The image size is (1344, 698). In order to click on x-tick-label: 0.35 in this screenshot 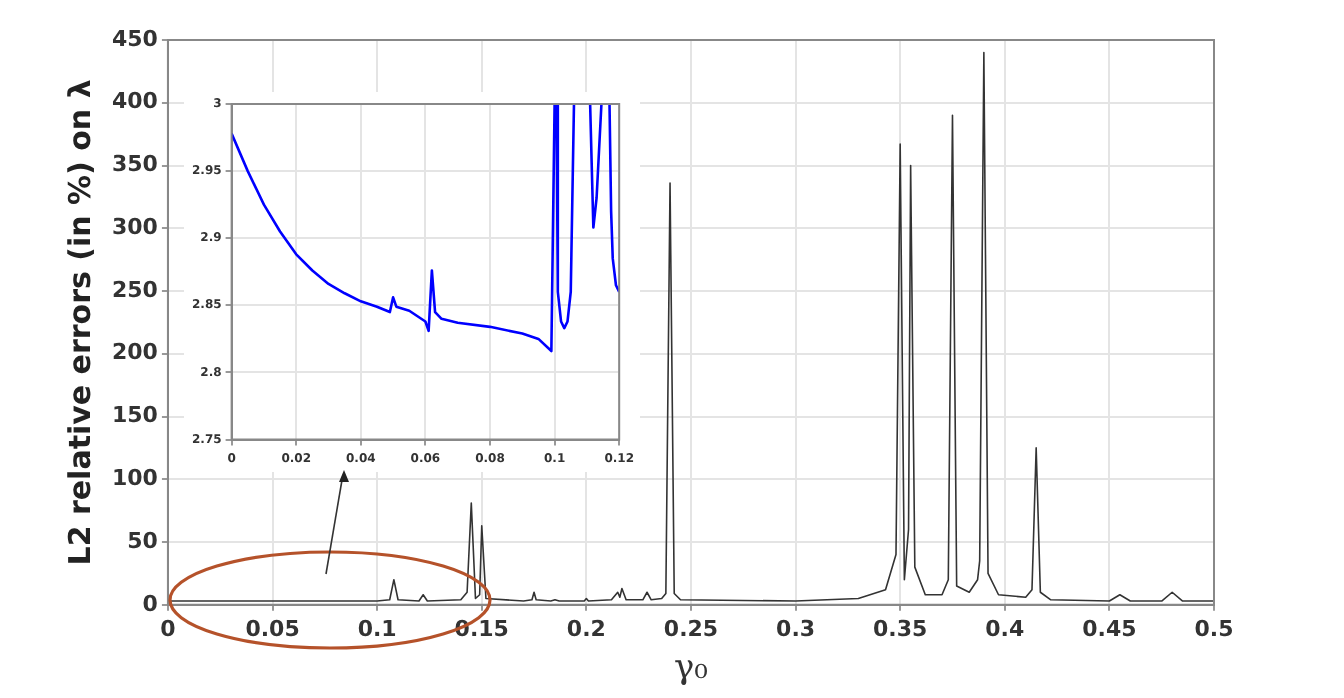, I will do `click(900, 628)`.